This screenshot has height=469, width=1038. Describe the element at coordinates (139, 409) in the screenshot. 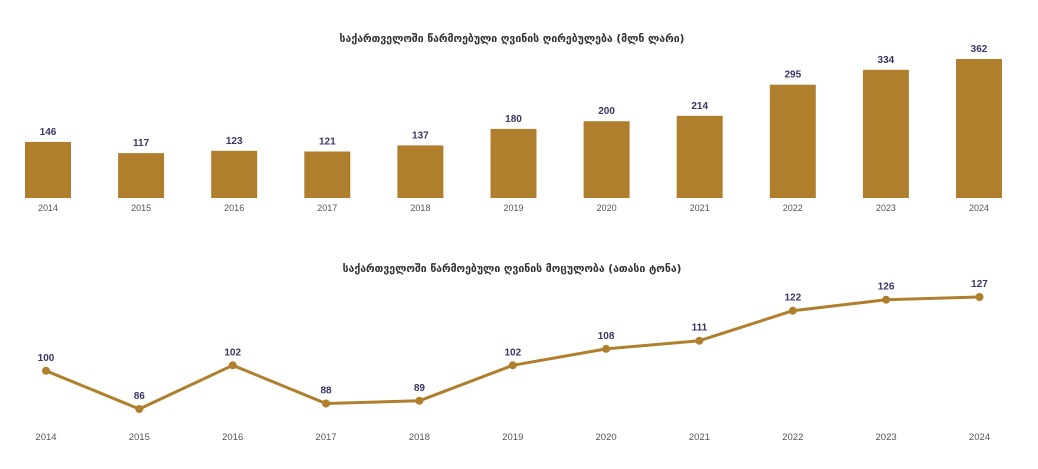

I see `line-point-2015` at that location.